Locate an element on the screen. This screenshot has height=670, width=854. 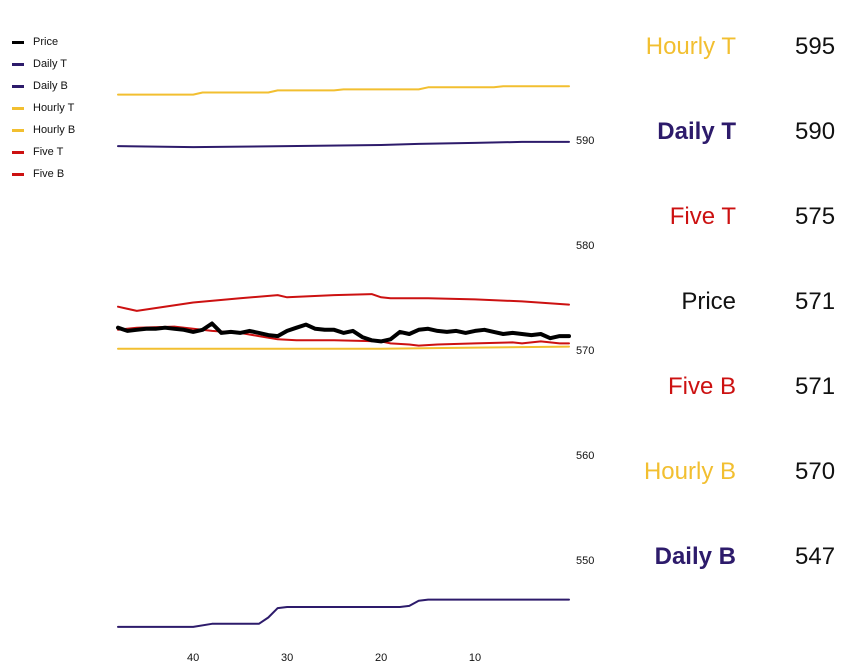
legend-item-five-t: Five T is located at coordinates (43, 152).